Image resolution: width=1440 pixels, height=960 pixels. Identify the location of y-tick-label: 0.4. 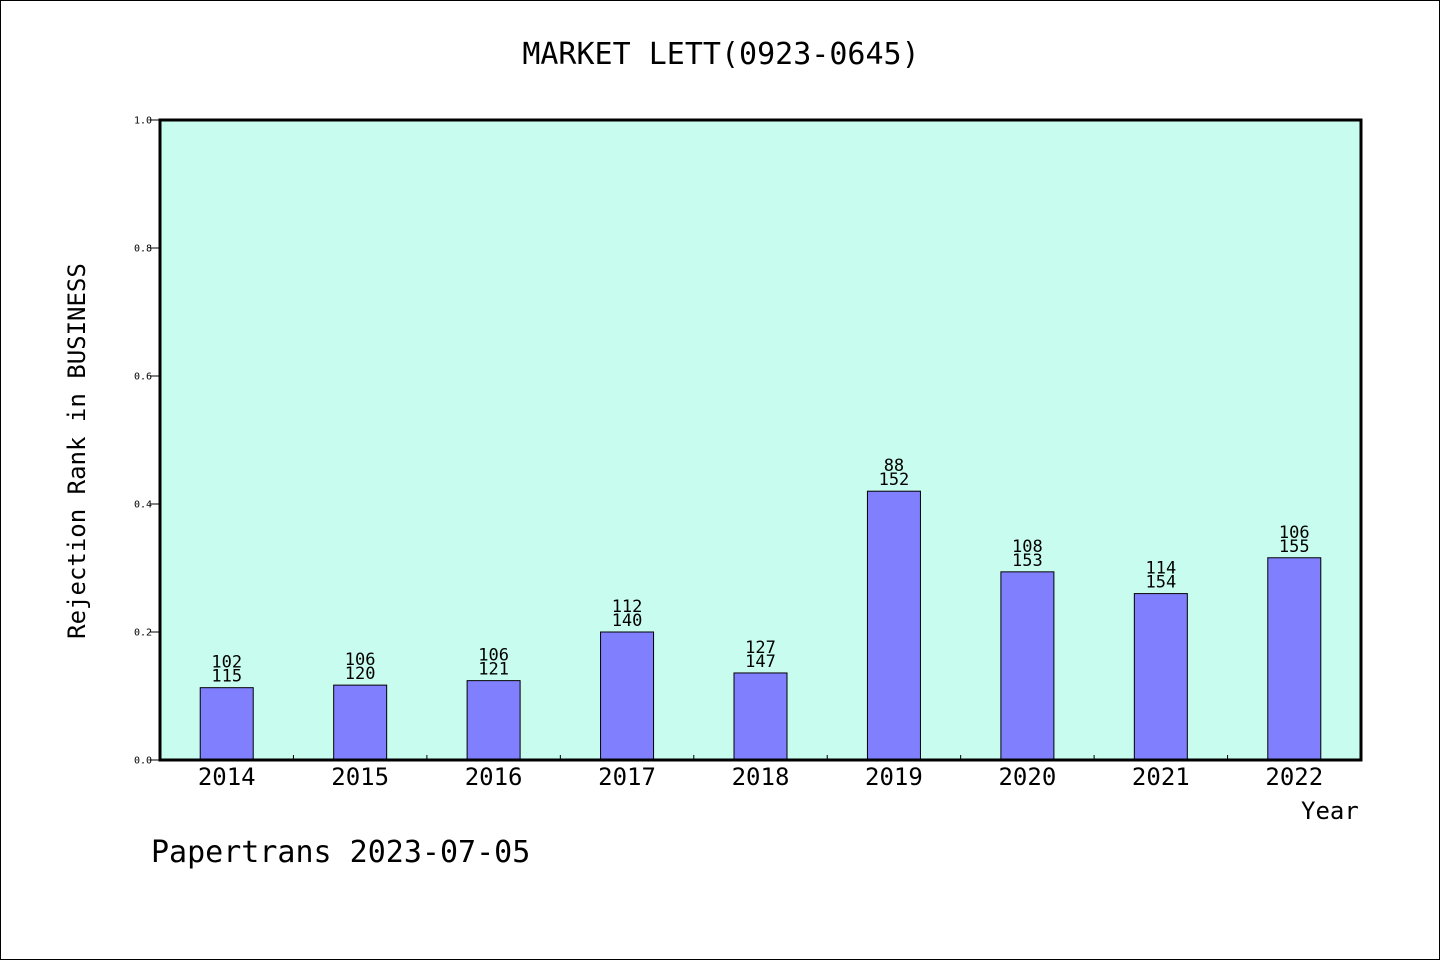
(143, 505).